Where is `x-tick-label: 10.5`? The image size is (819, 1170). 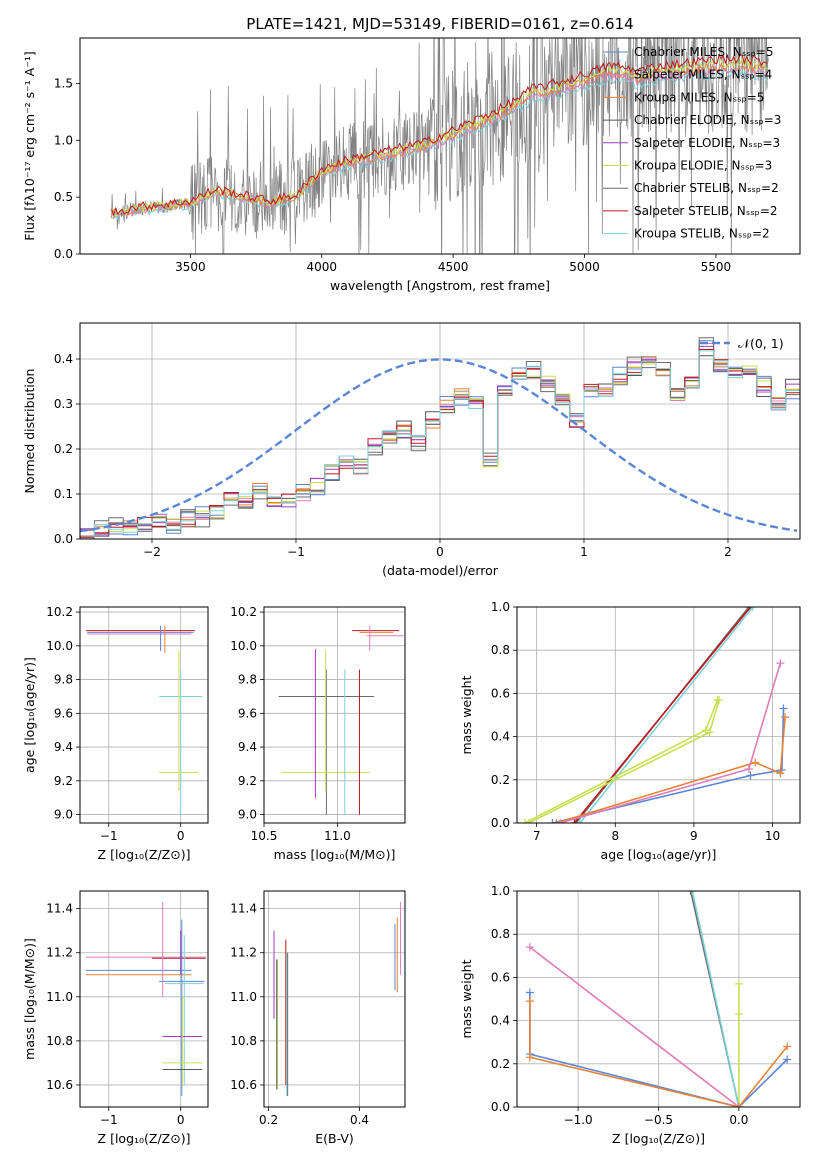 x-tick-label: 10.5 is located at coordinates (264, 836).